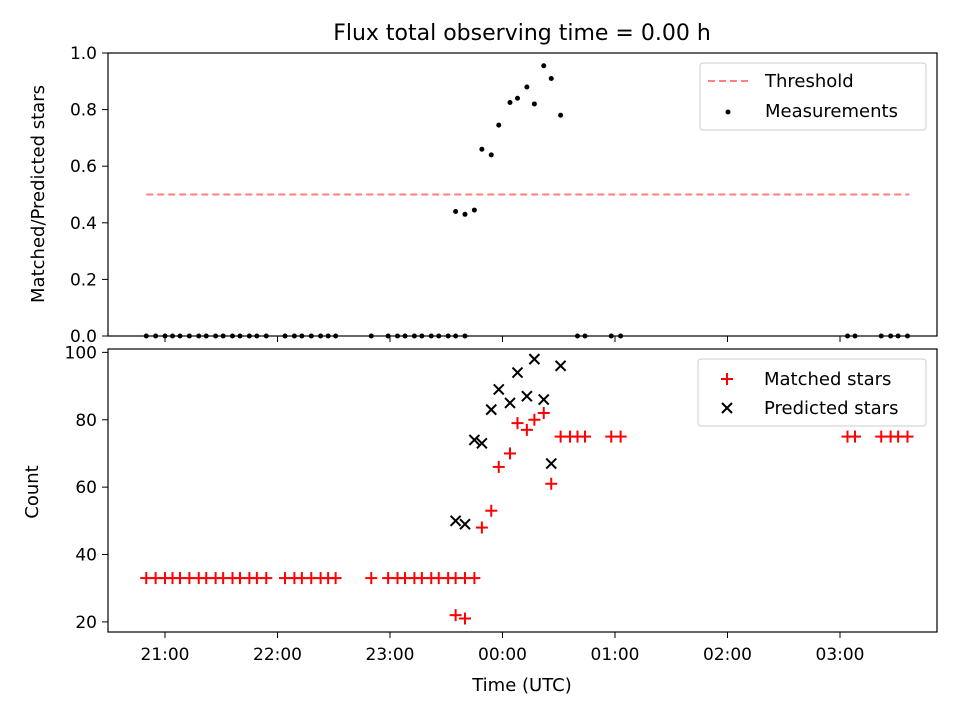  I want to click on legend-predicted-swatch, so click(727, 408).